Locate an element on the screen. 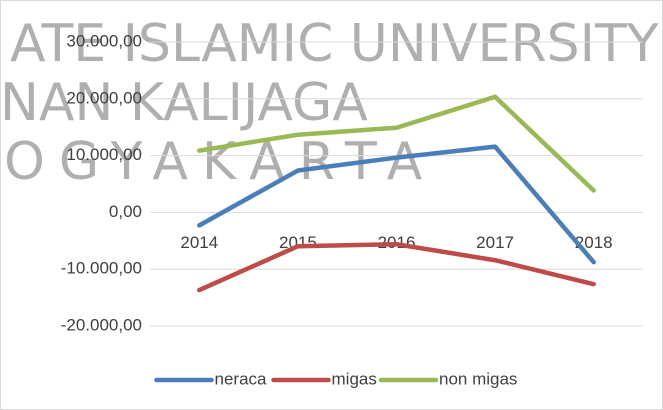 This screenshot has height=410, width=663. x-tick-label: 2014 is located at coordinates (199, 242).